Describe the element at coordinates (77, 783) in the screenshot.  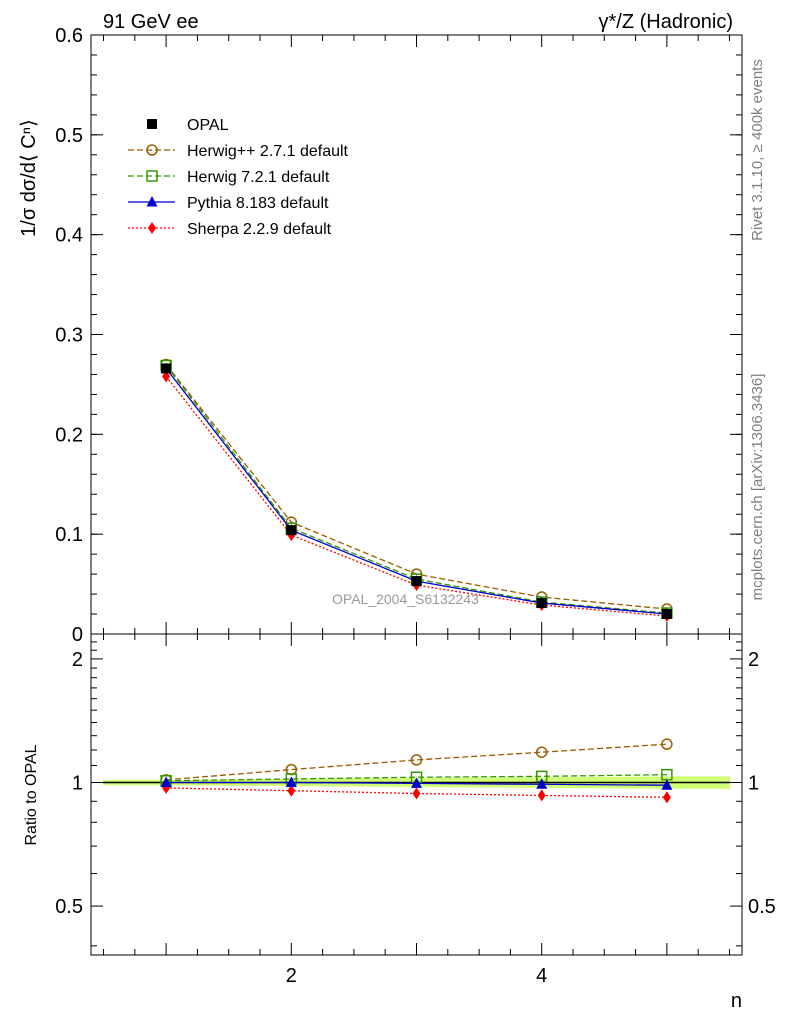
I see `ratio-y-tick-label-left: 1` at that location.